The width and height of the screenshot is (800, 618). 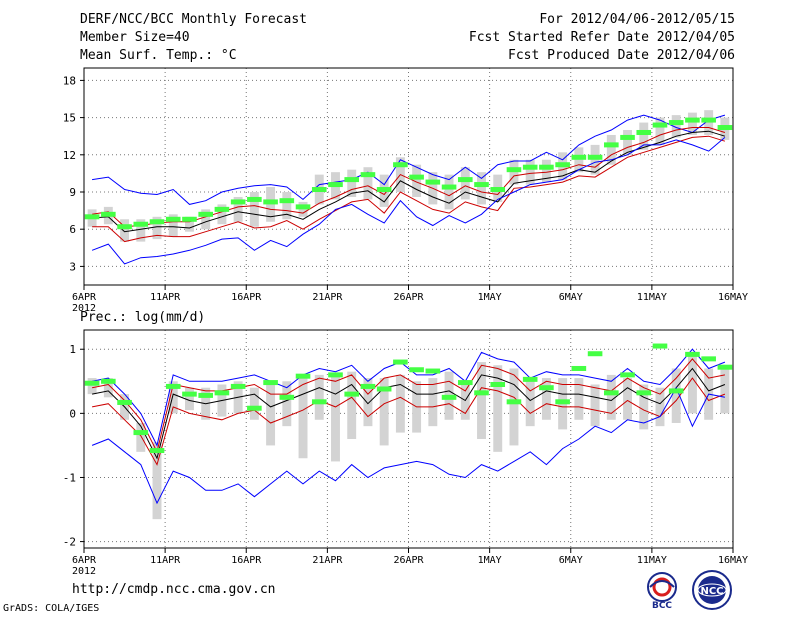 I want to click on series-line-90th-percentile, so click(x=408, y=406).